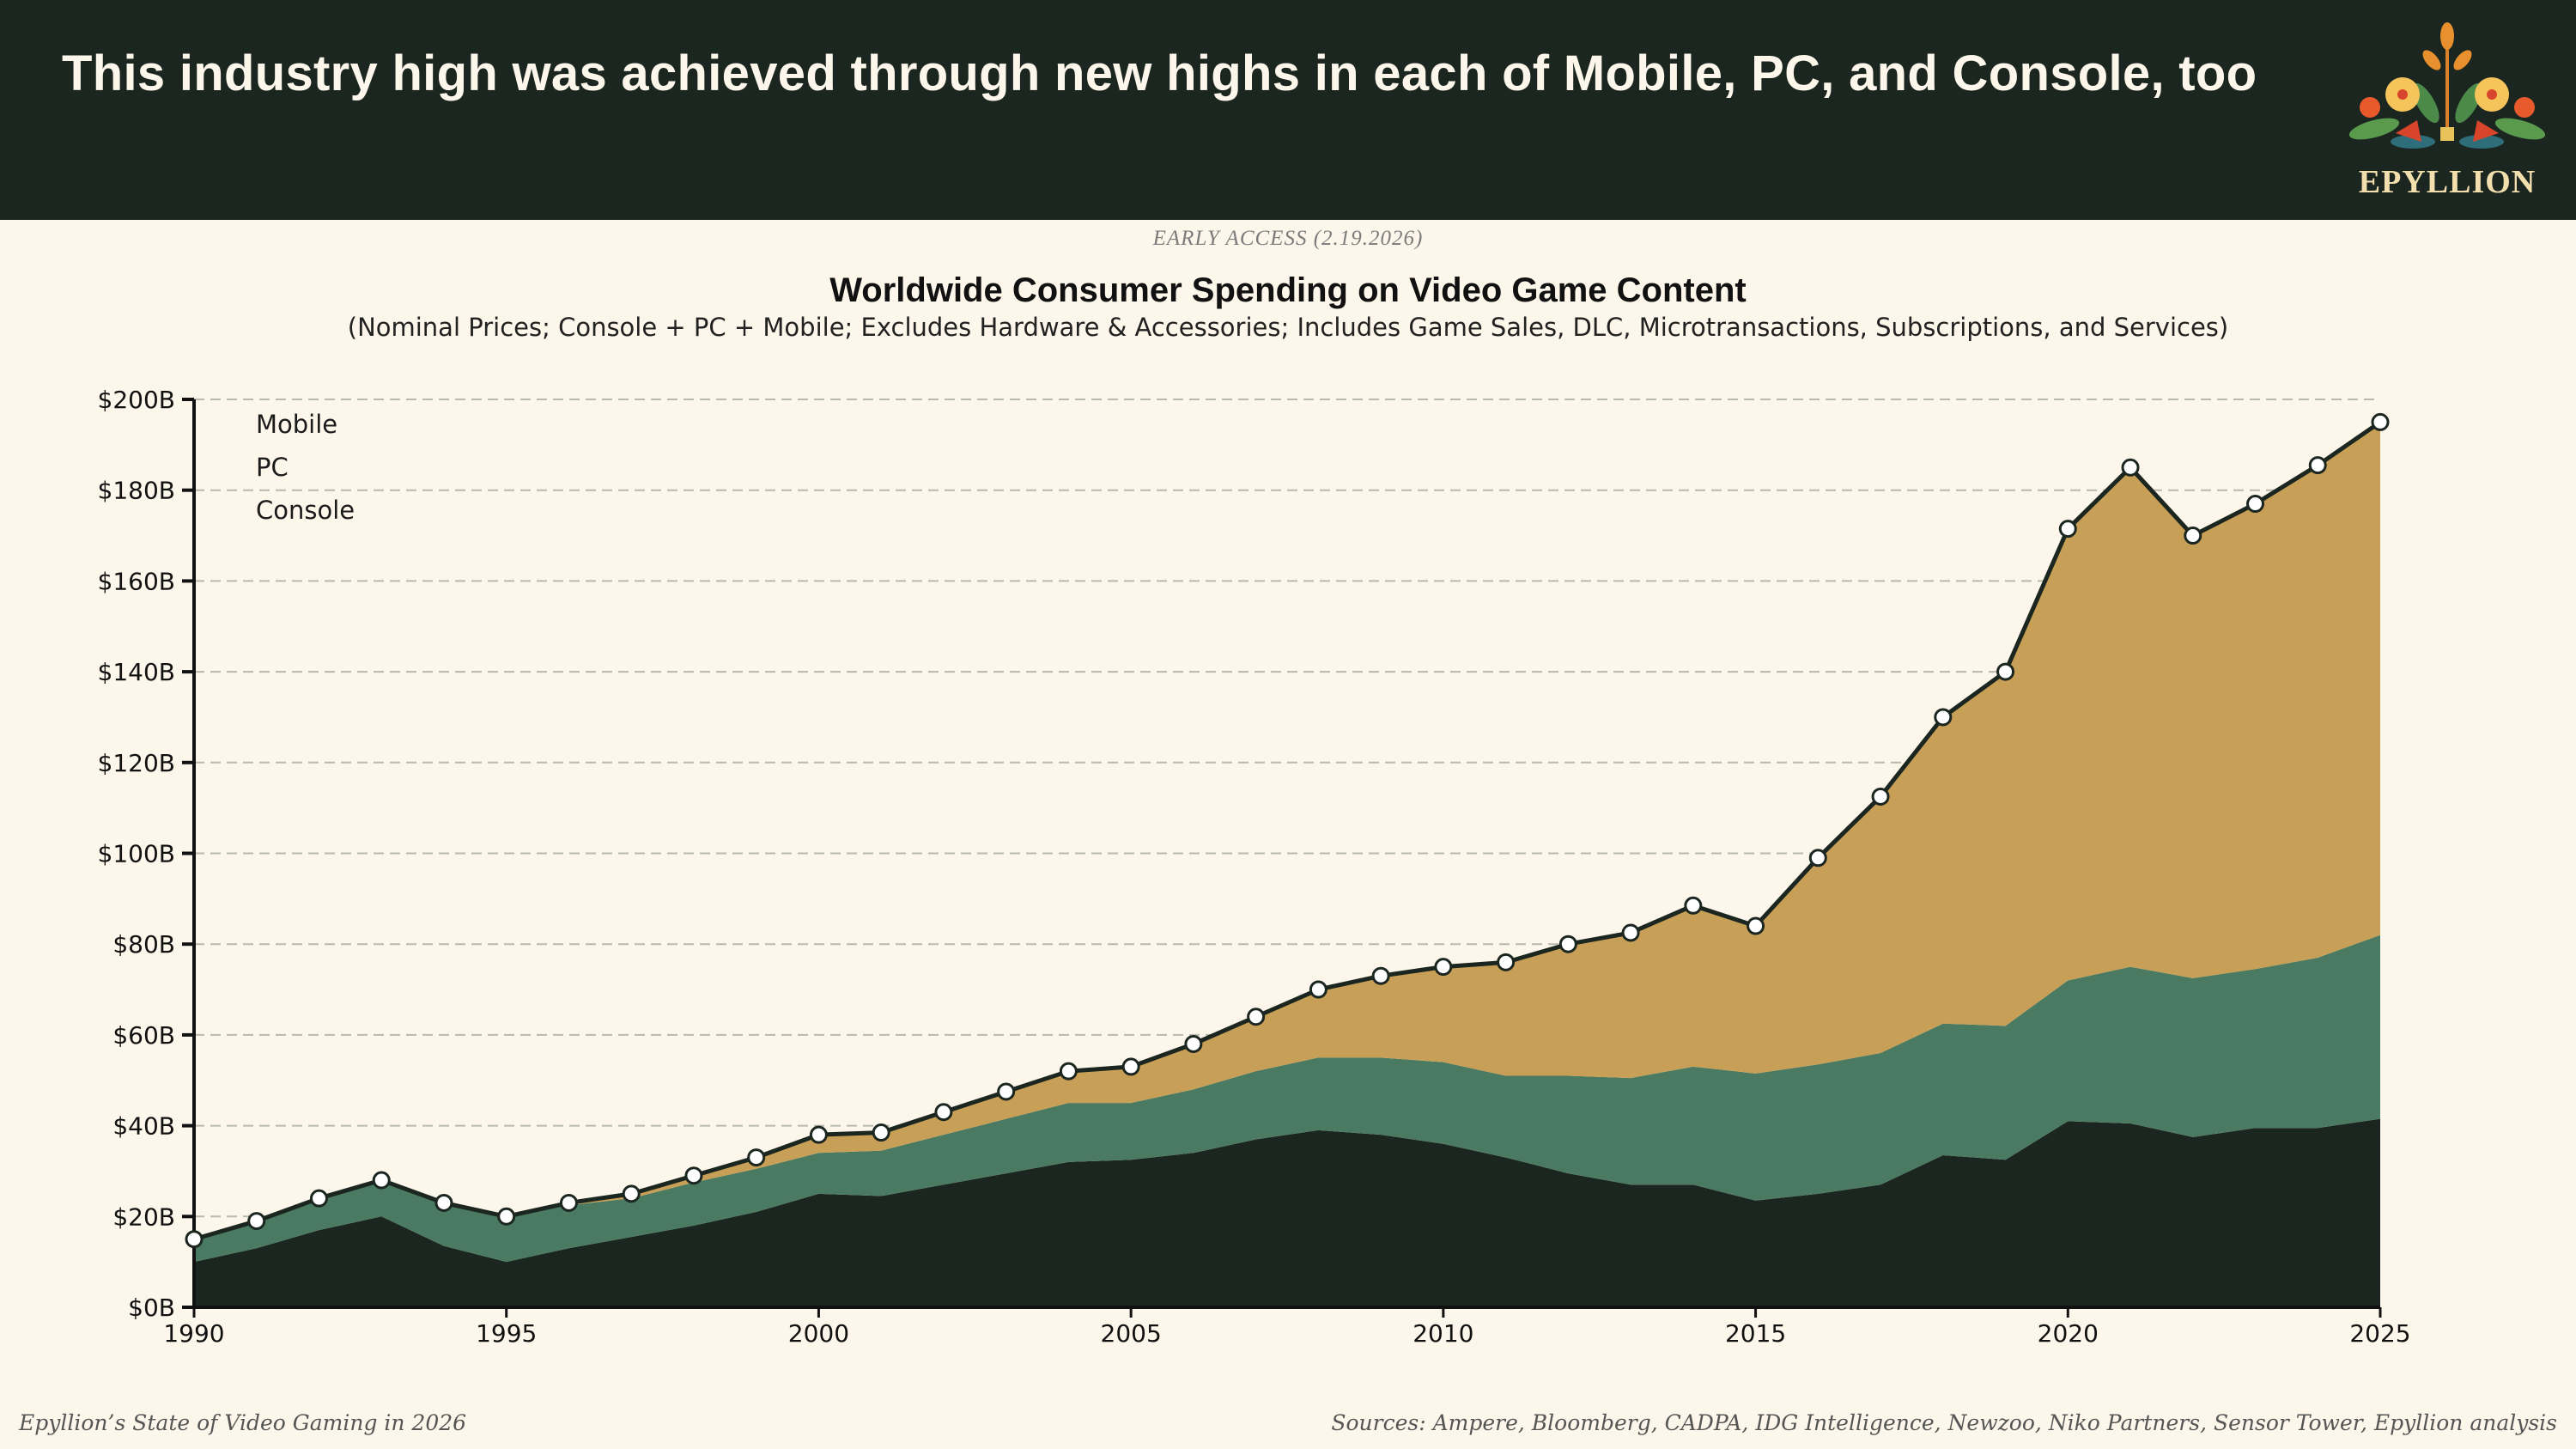  I want to click on y-tick-label: $20B, so click(143, 1216).